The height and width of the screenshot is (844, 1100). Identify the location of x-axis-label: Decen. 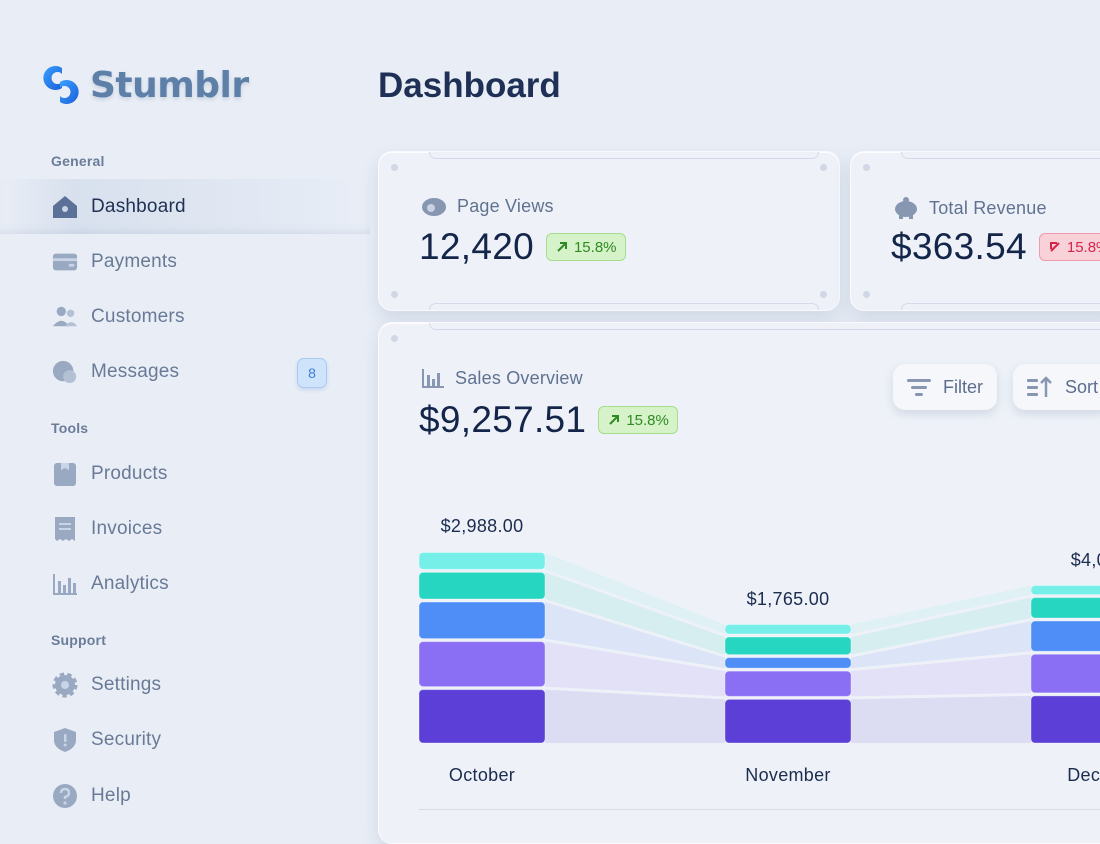
(1083, 775).